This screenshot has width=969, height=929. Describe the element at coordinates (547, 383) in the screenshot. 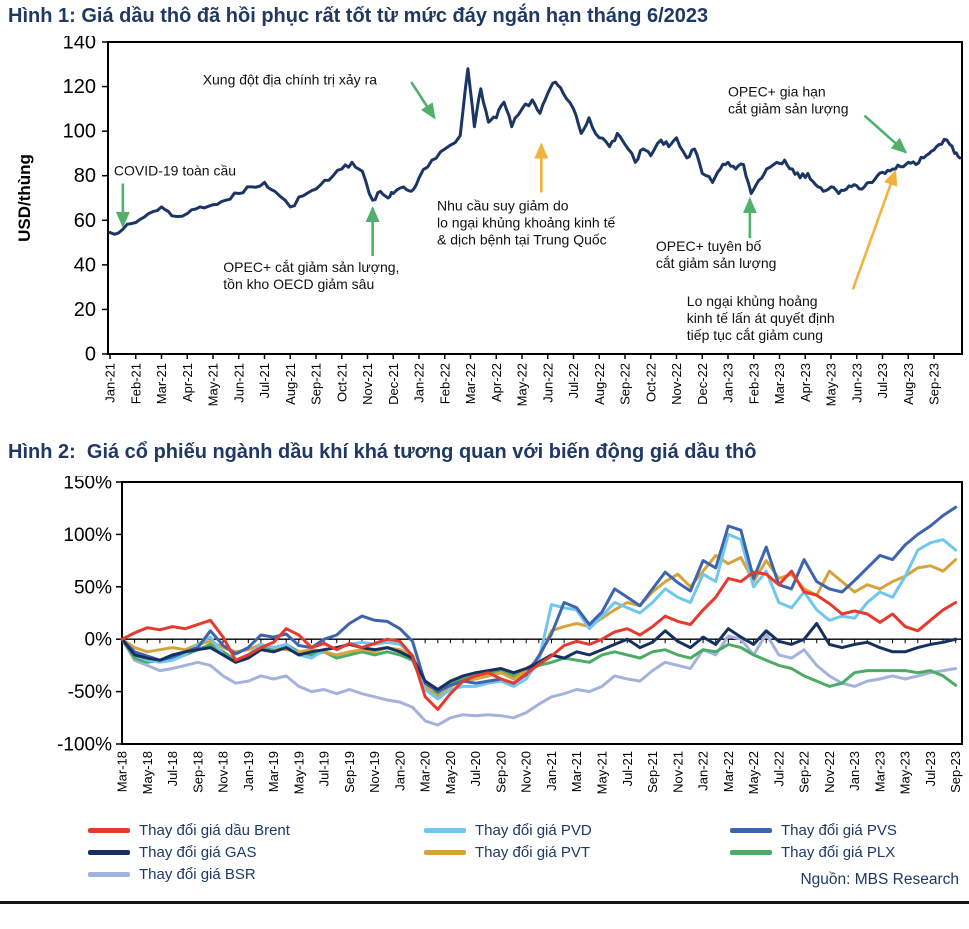

I see `x-tick-label: Jun-22` at that location.